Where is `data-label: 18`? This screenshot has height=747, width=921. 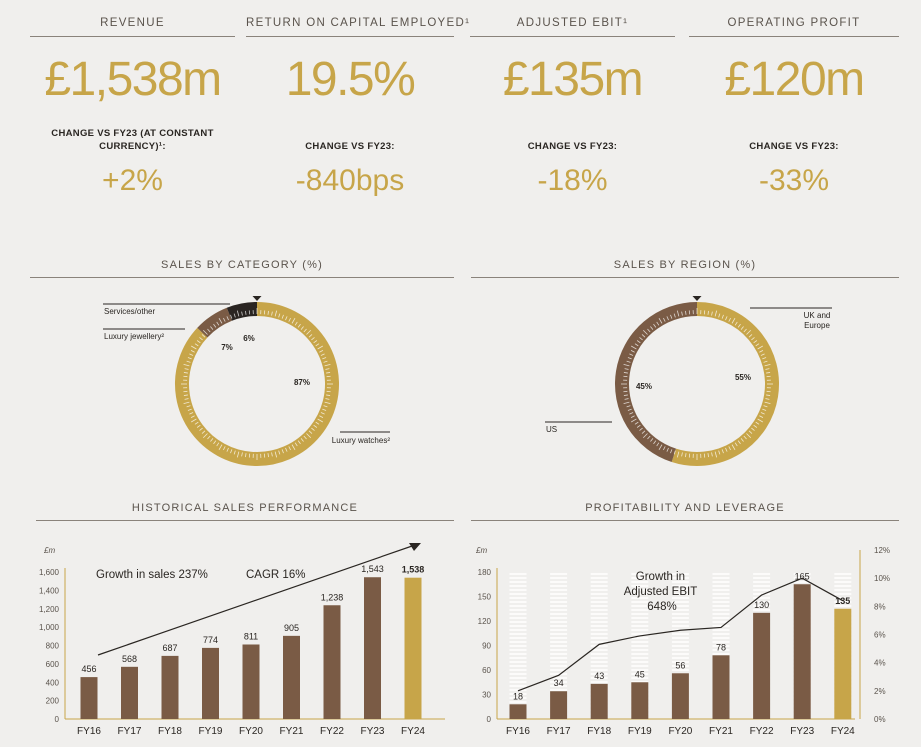
data-label: 18 is located at coordinates (518, 696).